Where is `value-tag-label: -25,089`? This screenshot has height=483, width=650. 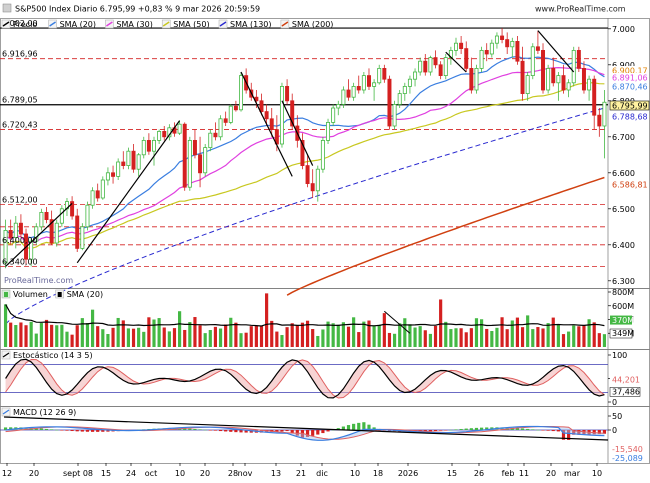 value-tag-label: -25,089 is located at coordinates (627, 458).